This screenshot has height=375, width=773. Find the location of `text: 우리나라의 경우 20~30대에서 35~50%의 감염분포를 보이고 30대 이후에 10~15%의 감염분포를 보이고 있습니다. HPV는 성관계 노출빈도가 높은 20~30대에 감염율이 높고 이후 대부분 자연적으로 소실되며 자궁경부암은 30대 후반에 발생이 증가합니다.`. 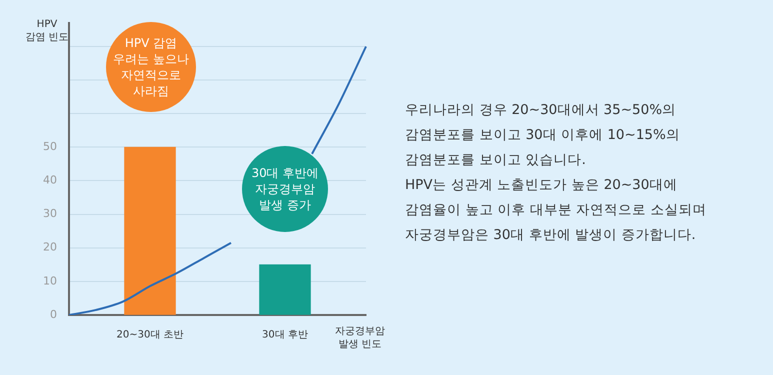

text: 우리나라의 경우 20~30대에서 35~50%의 감염분포를 보이고 30대 이후에 10~15%의 감염분포를 보이고 있습니다. HPV는 성관계 노출빈도가 높은 20~30대에 감염율이 높고 이후 대부분 자연적으로 소실되며 자궁경부암은 30대 후반에 발생이 증가합니다. is located at coordinates (555, 173).